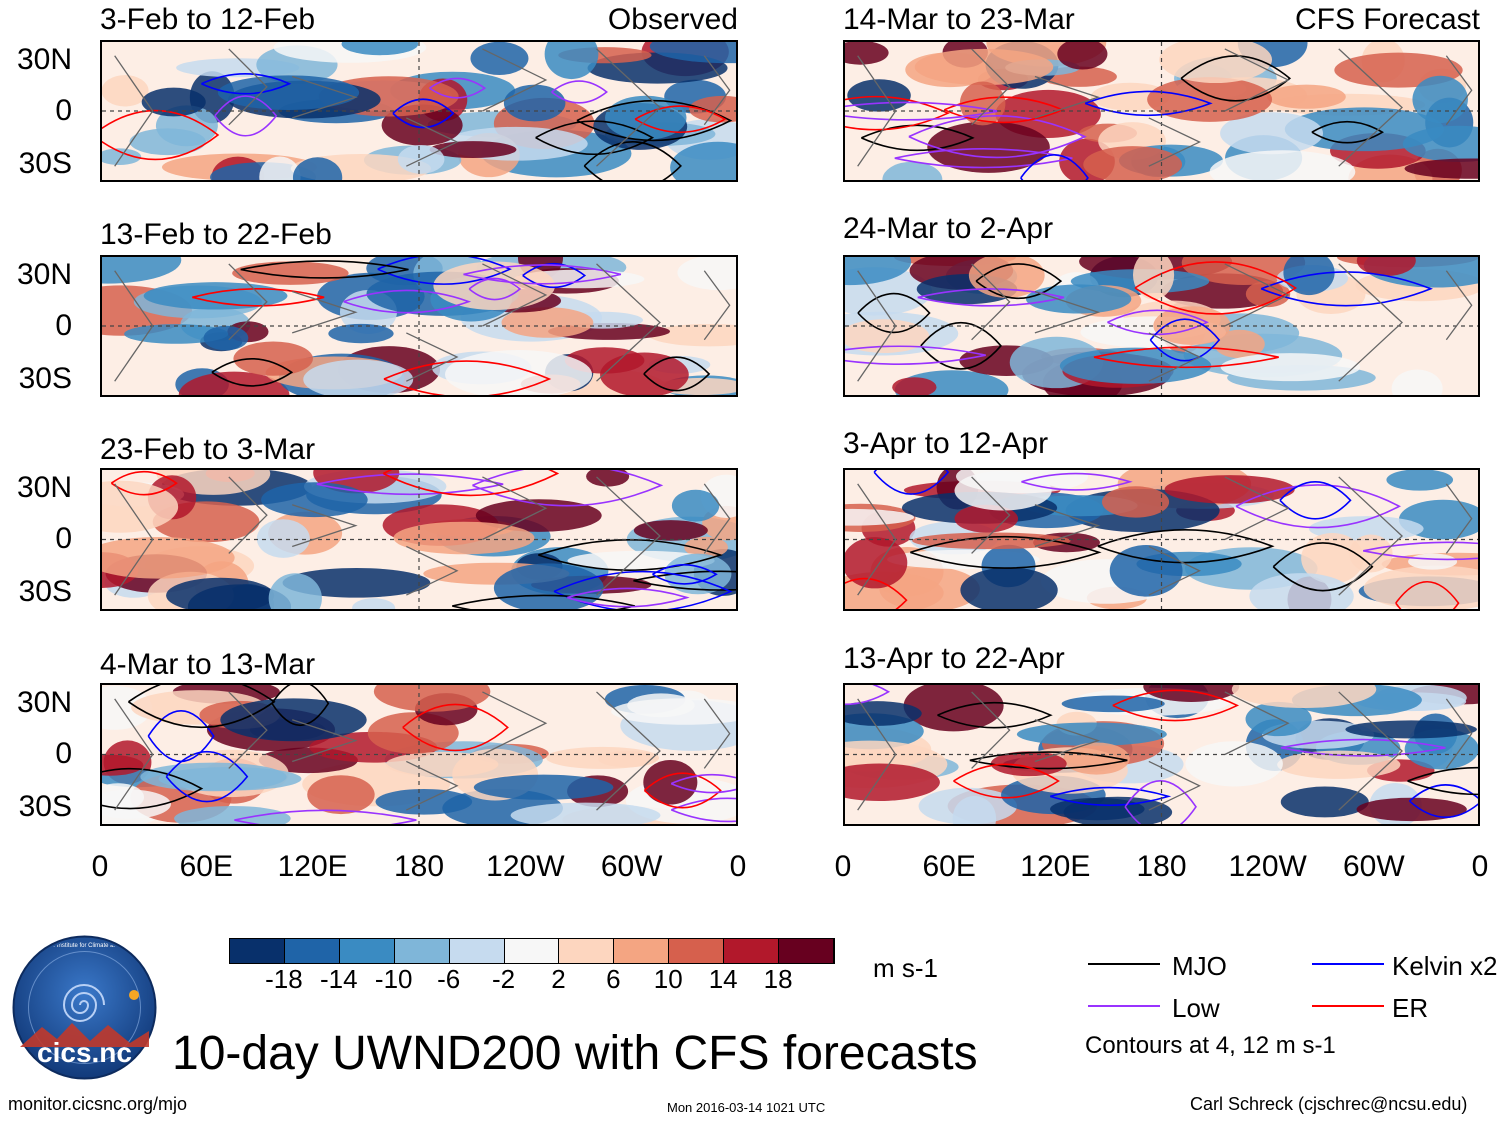 The height and width of the screenshot is (1121, 1510). Describe the element at coordinates (84, 1007) in the screenshot. I see `logo-graphic` at that location.